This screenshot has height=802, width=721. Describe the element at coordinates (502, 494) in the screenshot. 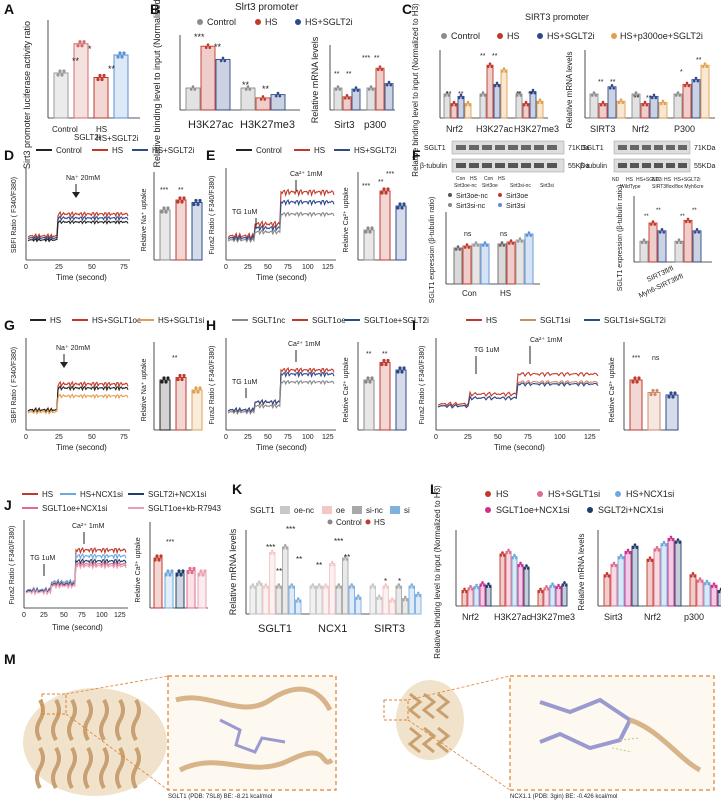

I see `panel-l-legend-0: HS` at that location.